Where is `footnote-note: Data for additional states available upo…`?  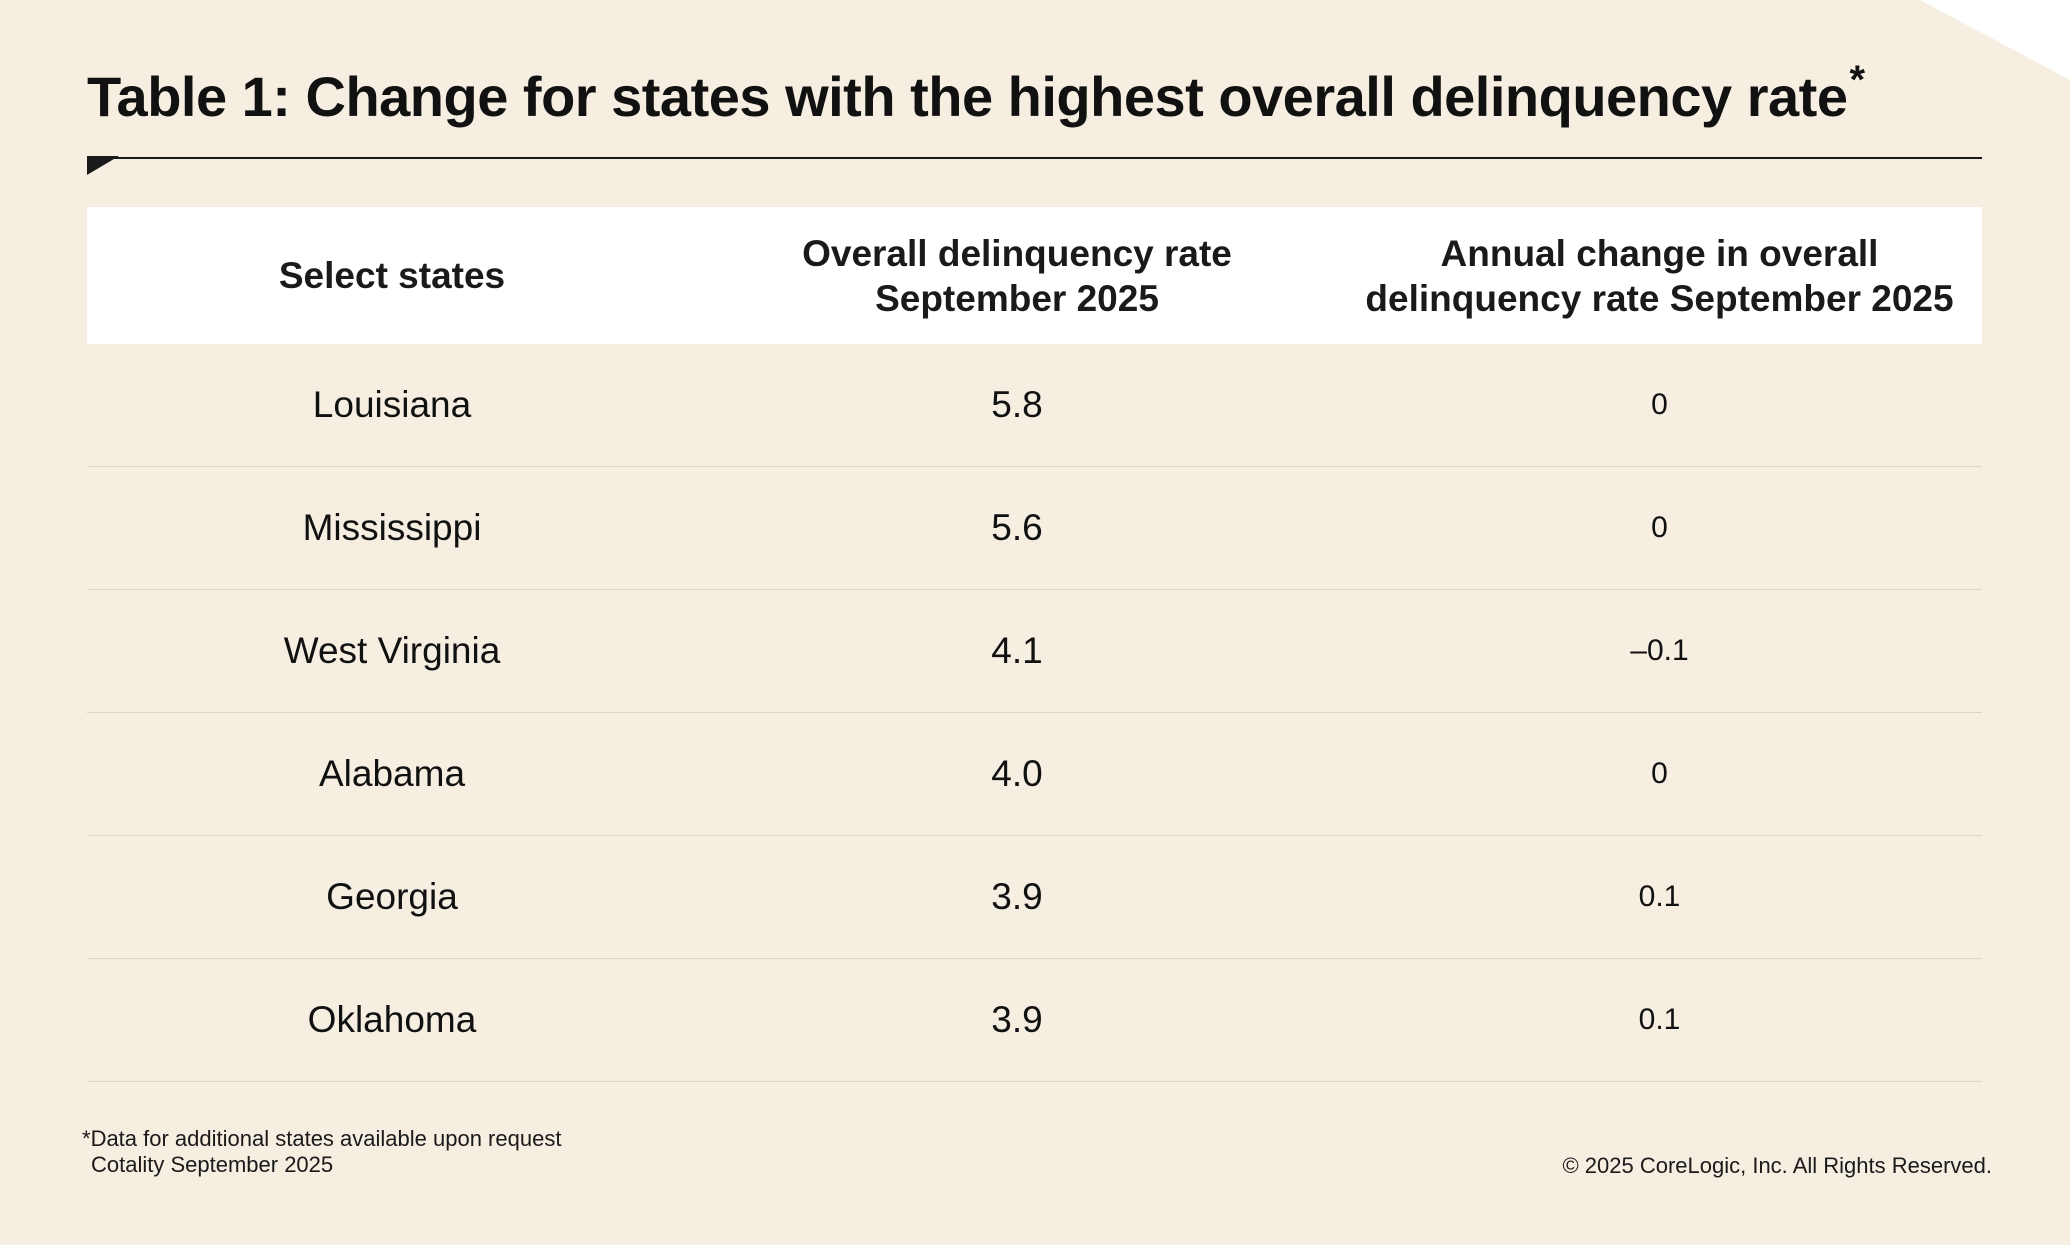
footnote-note: Data for additional states available upo… is located at coordinates (326, 1138).